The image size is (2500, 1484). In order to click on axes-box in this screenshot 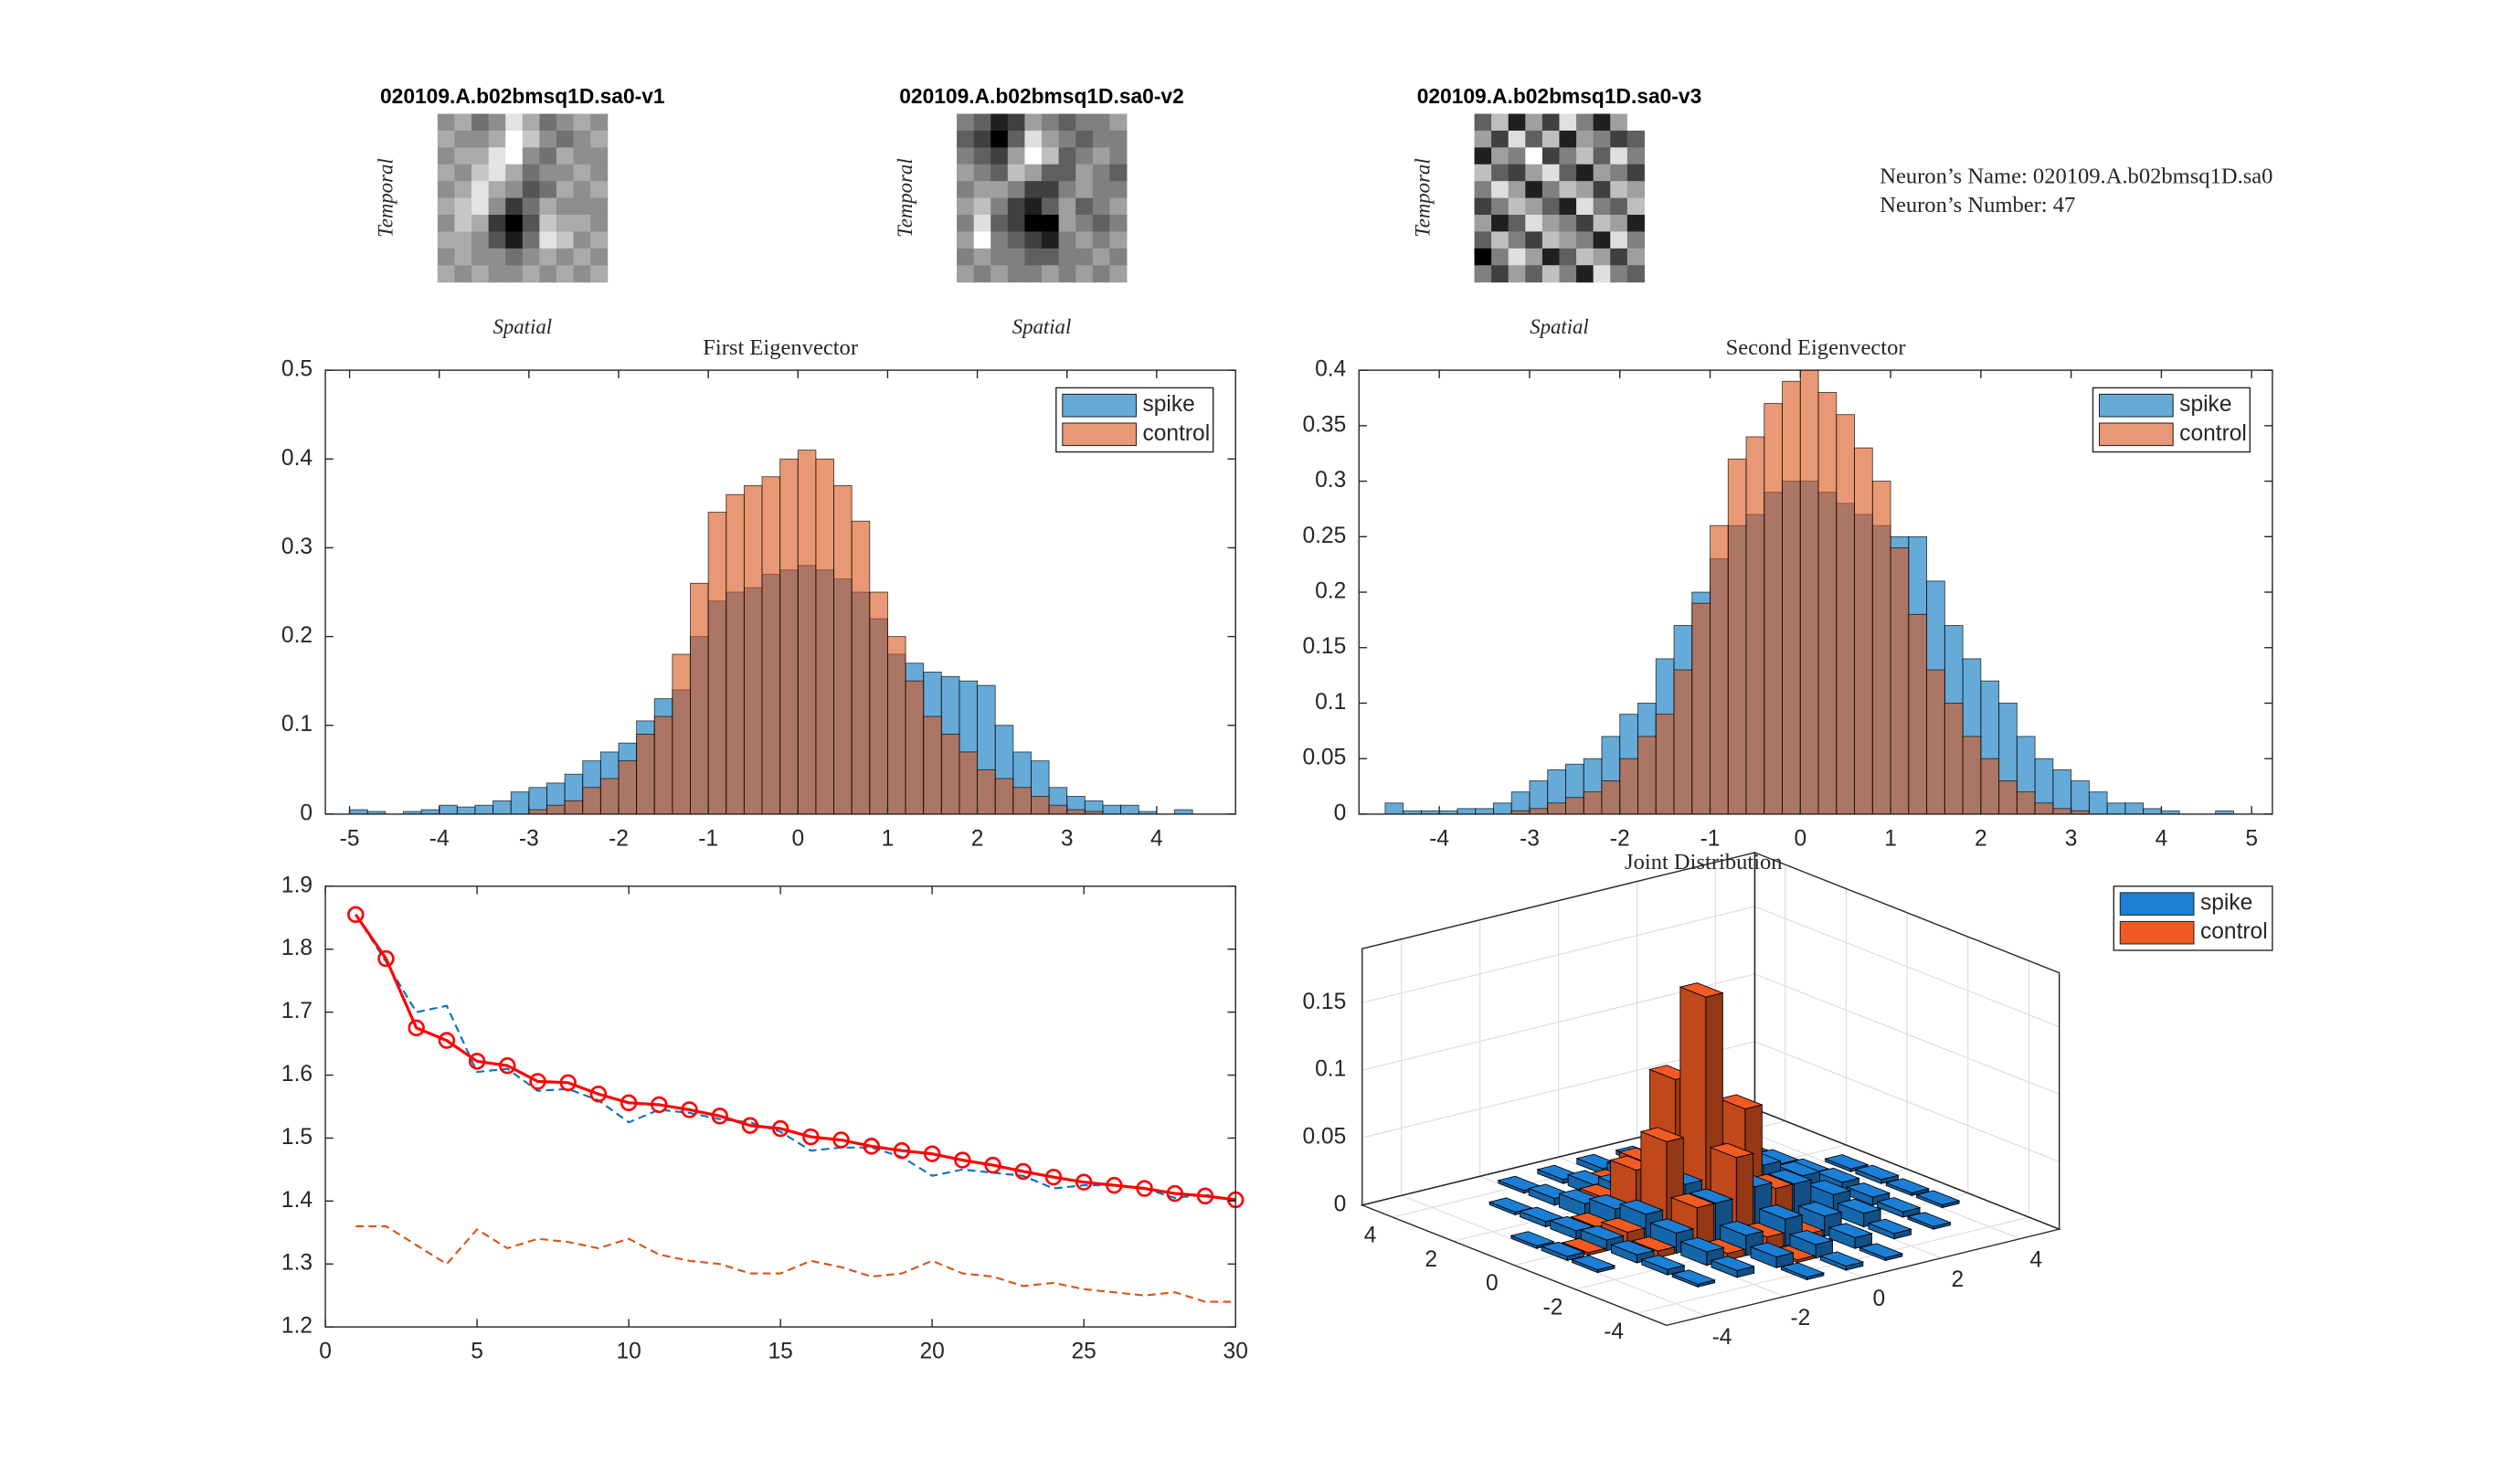, I will do `click(780, 592)`.